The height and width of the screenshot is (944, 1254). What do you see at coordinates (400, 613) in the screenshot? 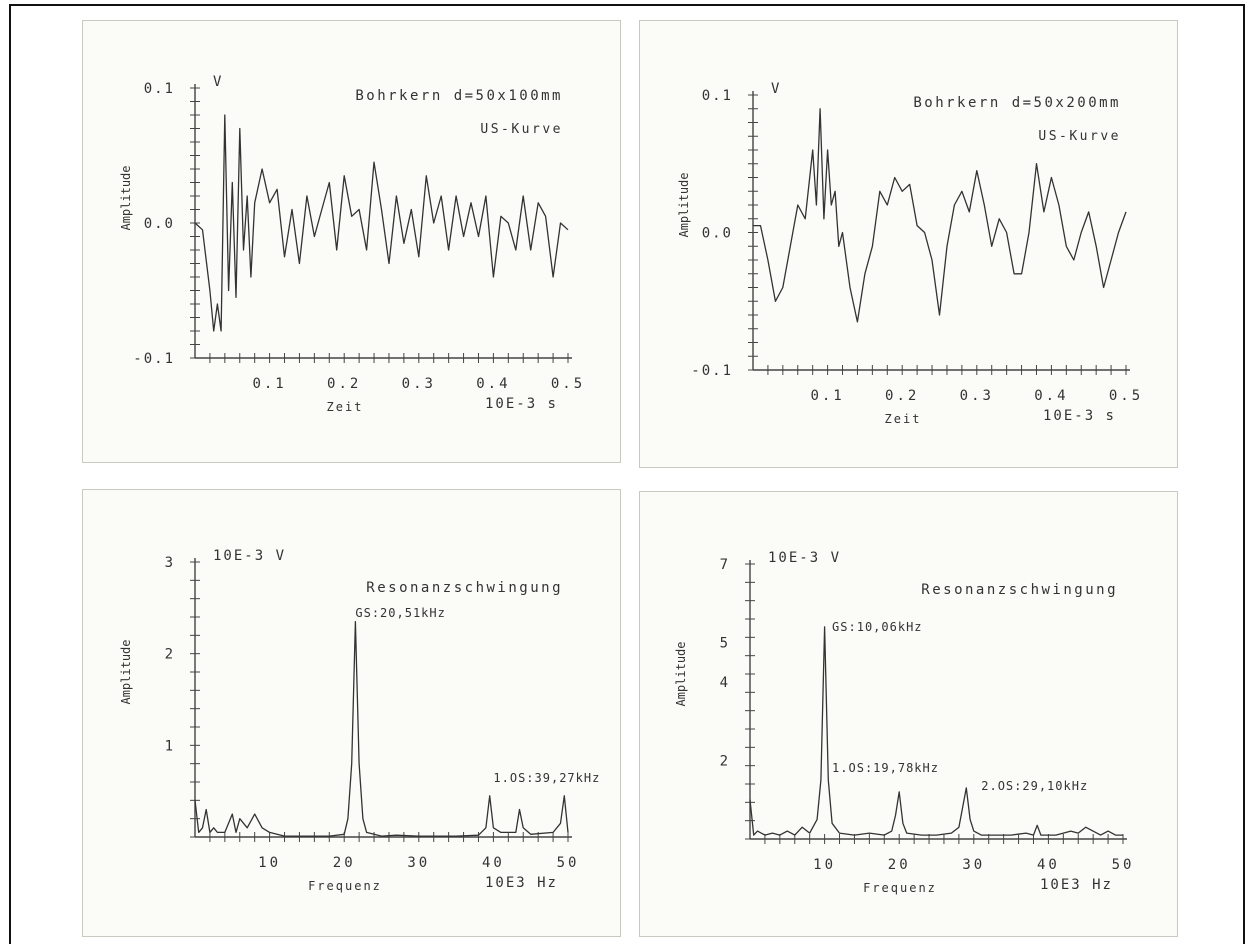
I see `peak-annotation: GS:20,51kHz` at bounding box center [400, 613].